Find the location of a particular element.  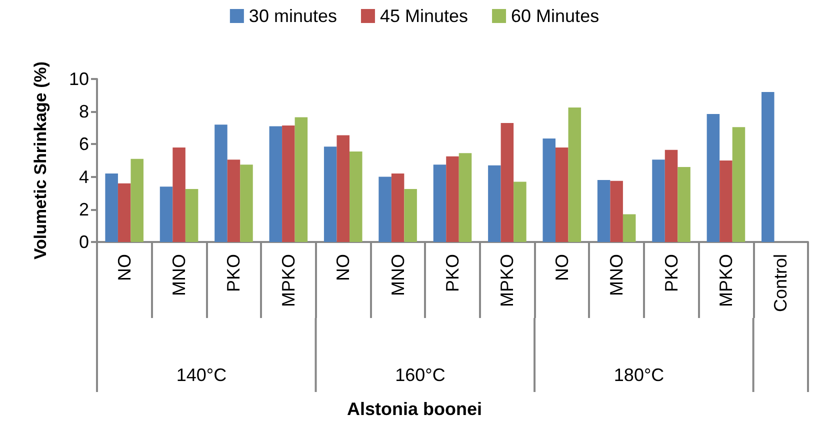

y-axis-title: Volumetic Shrinkage (%) is located at coordinates (40, 160).